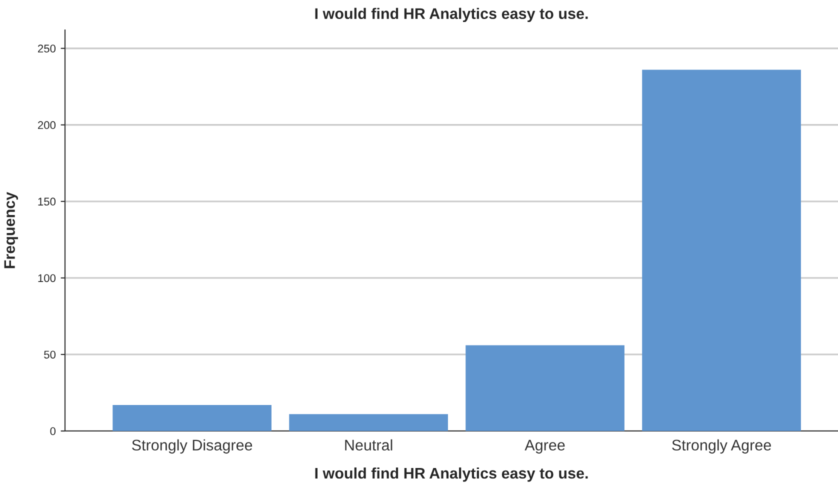 The height and width of the screenshot is (492, 838). What do you see at coordinates (47, 48) in the screenshot?
I see `y-tick-label: 250` at bounding box center [47, 48].